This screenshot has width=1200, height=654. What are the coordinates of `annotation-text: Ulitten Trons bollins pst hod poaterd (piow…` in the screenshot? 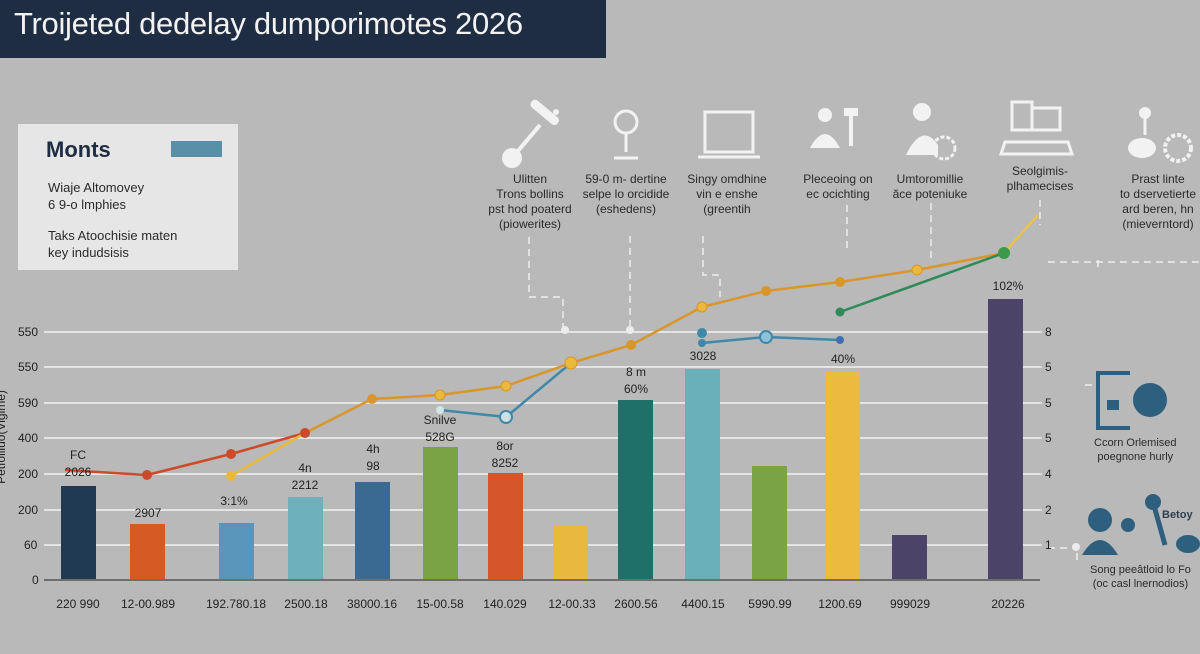 It's located at (530, 201).